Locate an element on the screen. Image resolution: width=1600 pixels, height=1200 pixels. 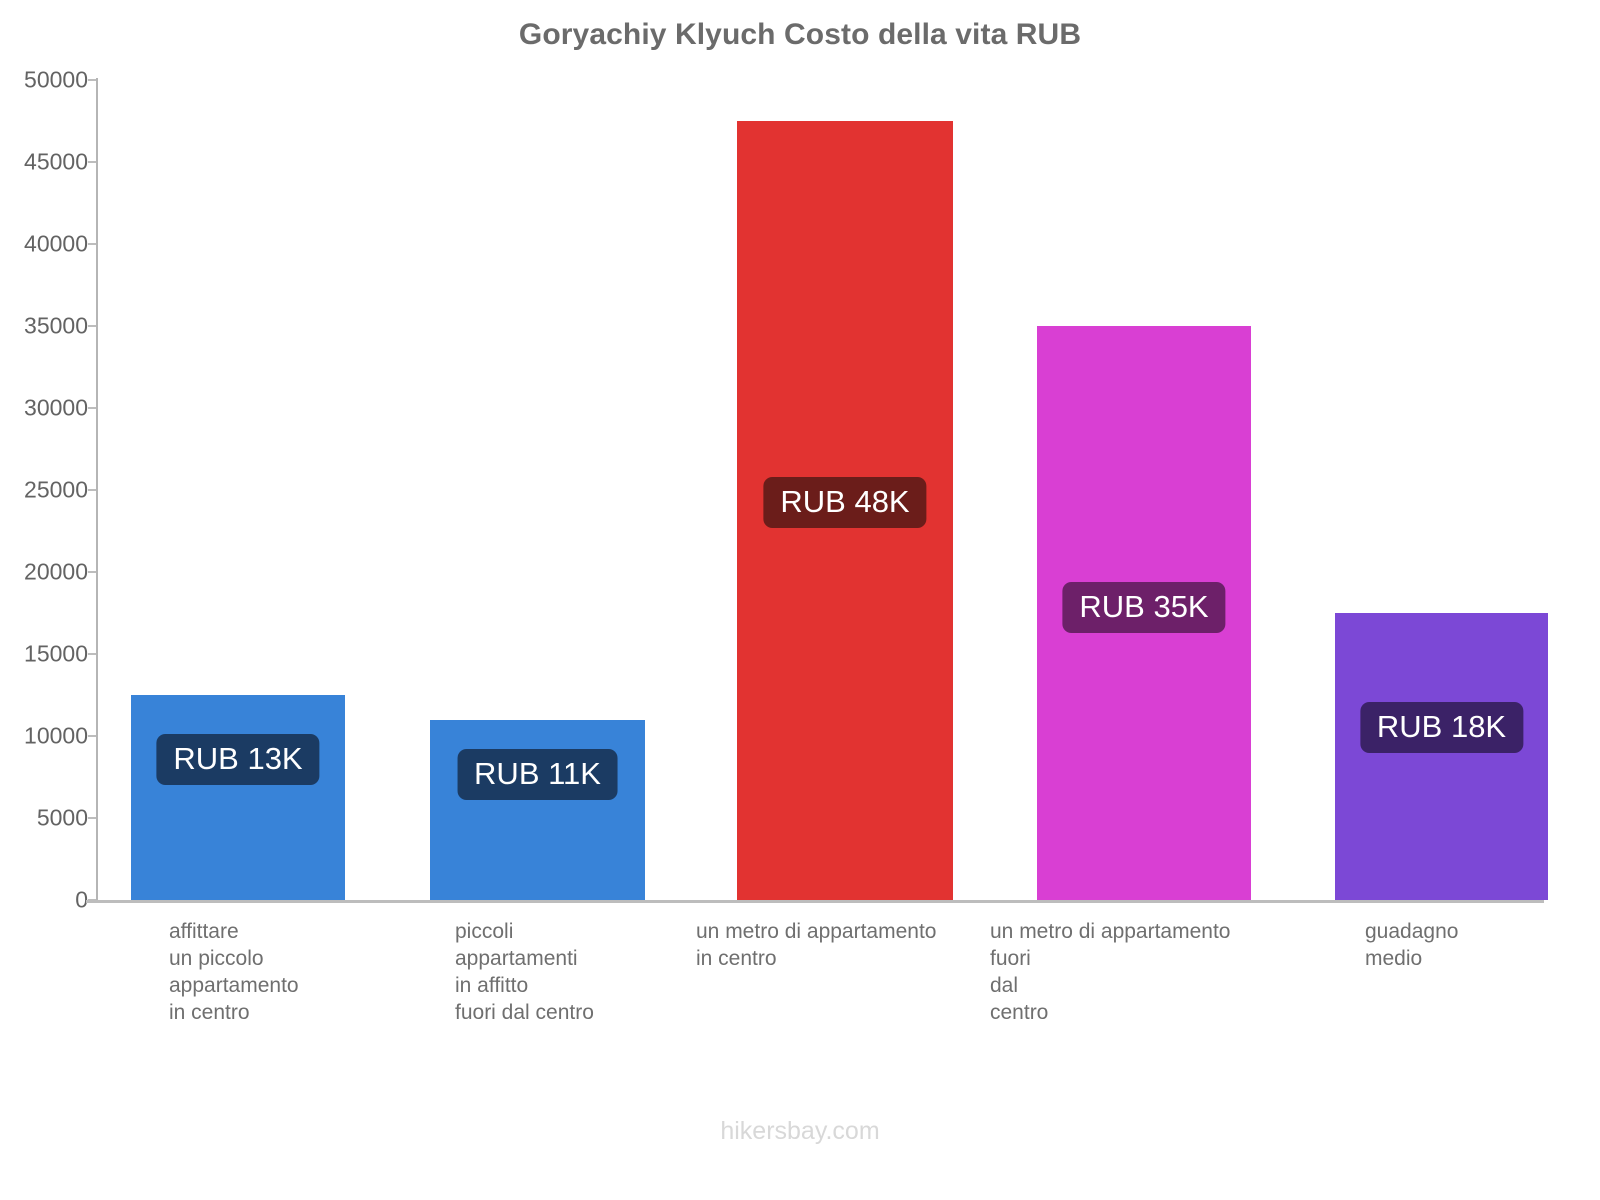
y-axis-tick-label: 50000 is located at coordinates (56, 79).